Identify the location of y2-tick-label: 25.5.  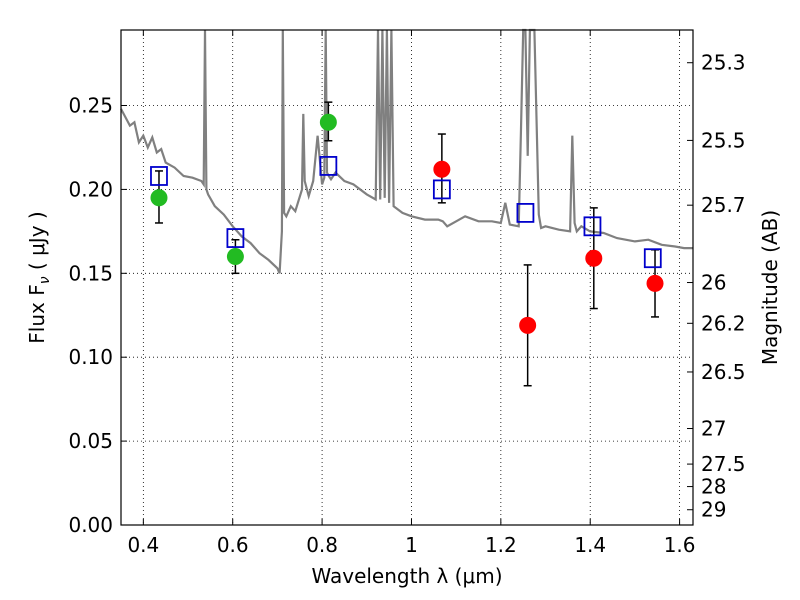
(723, 140).